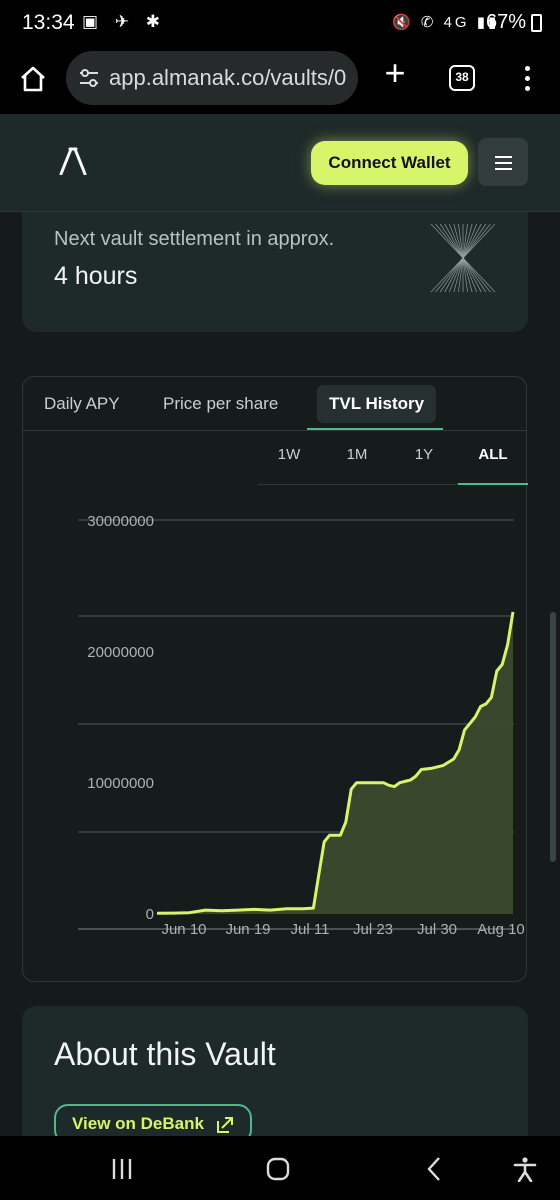 This screenshot has height=1200, width=560. Describe the element at coordinates (462, 78) in the screenshot. I see `tab-switcher-button: 38` at that location.